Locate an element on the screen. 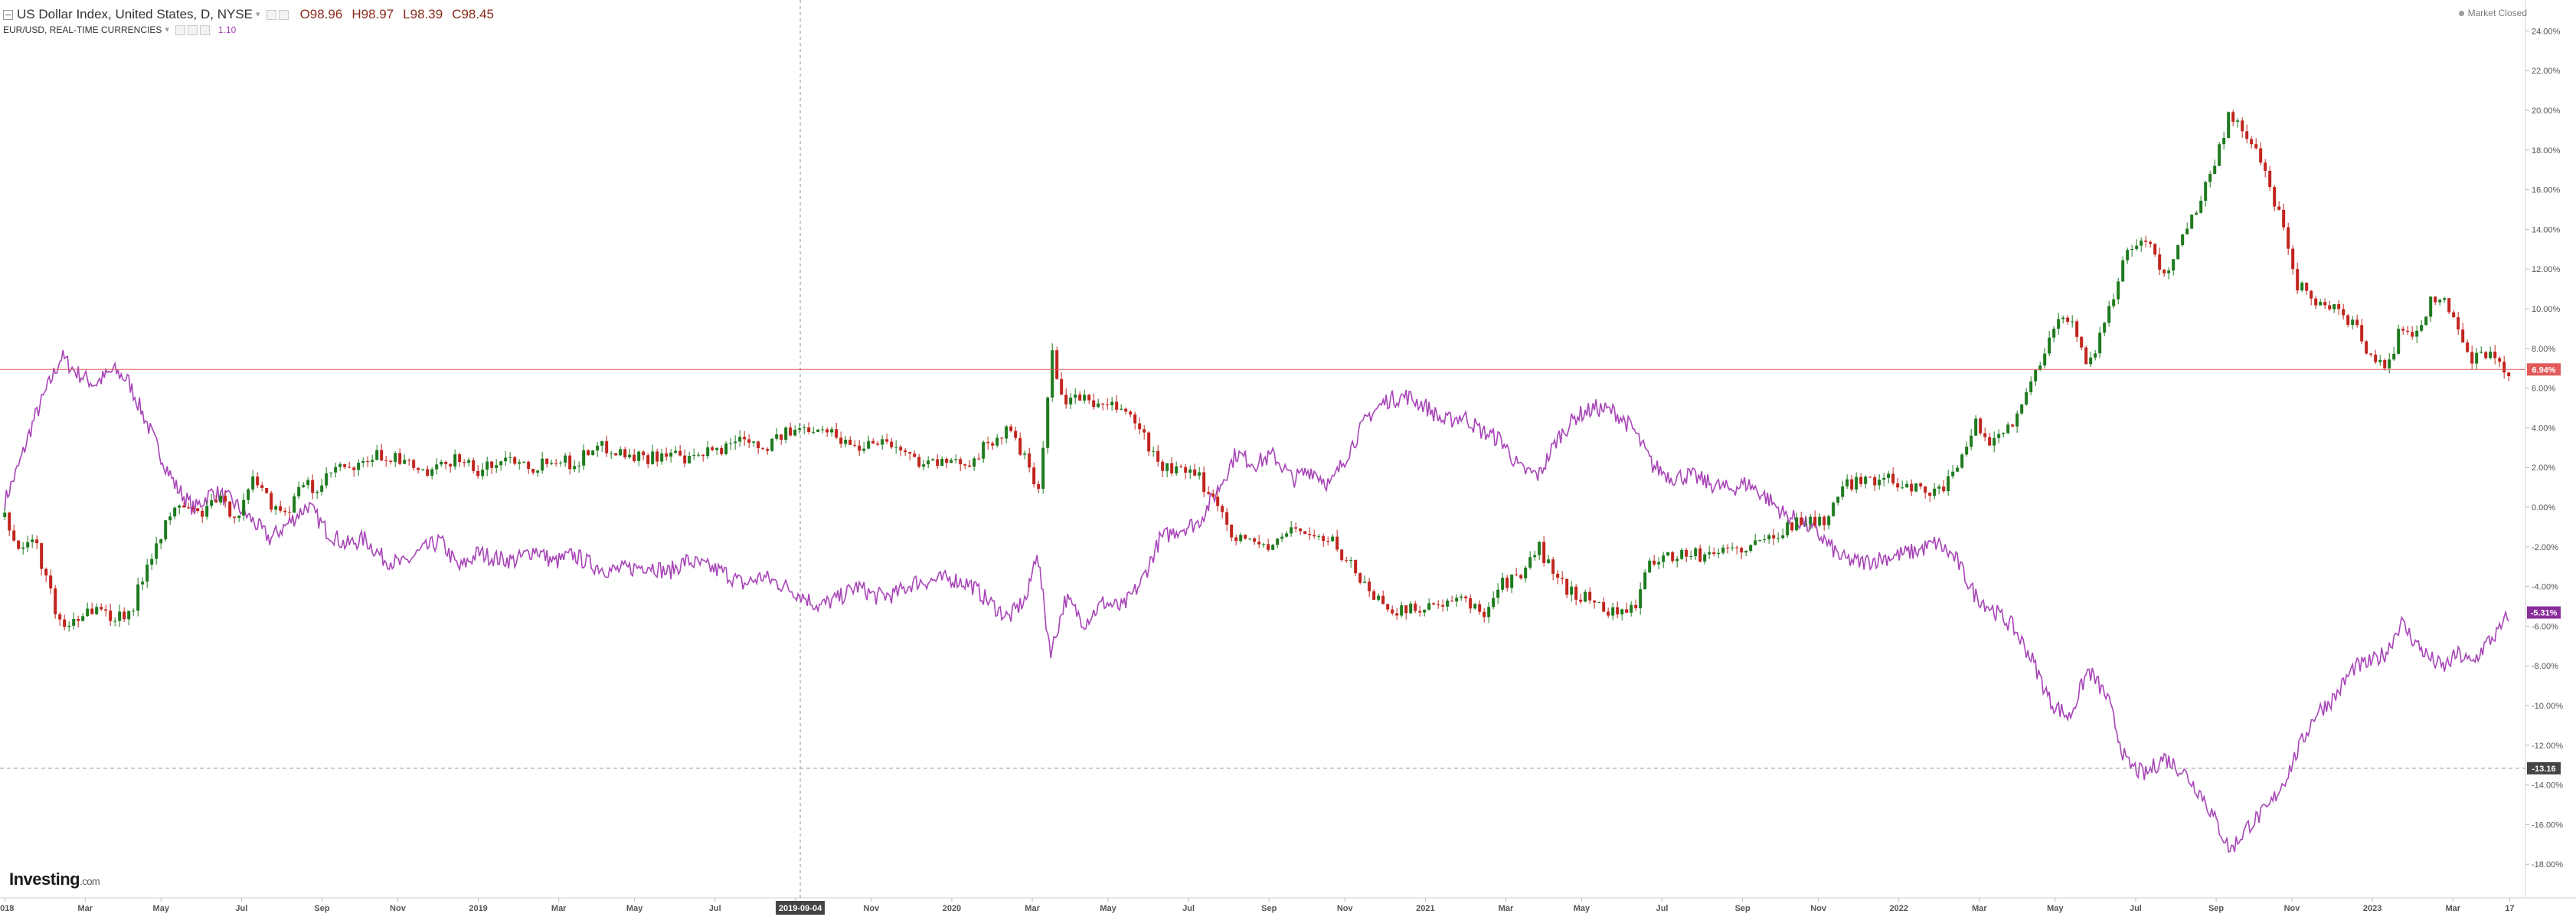 This screenshot has height=917, width=2576. x-tick-label: Jul is located at coordinates (2136, 908).